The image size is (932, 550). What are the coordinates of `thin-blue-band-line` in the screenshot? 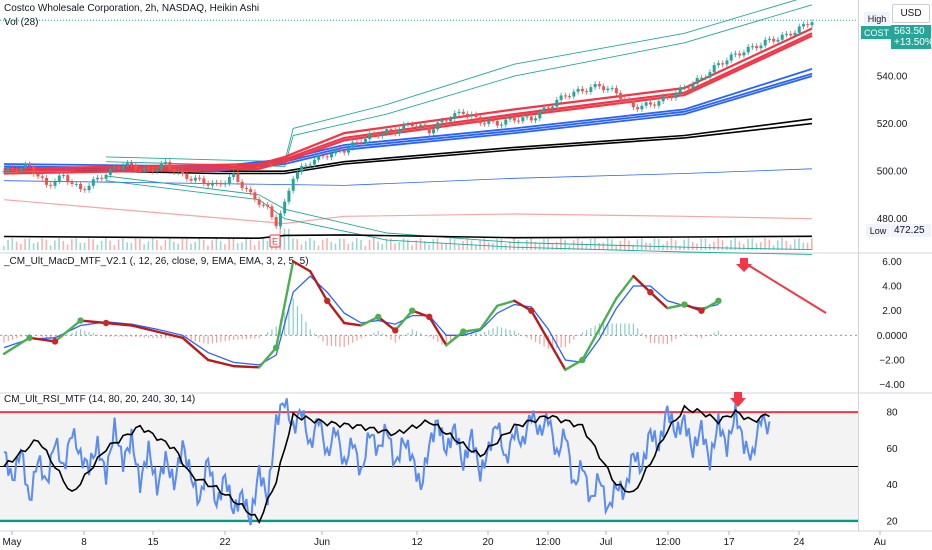 It's located at (408, 177).